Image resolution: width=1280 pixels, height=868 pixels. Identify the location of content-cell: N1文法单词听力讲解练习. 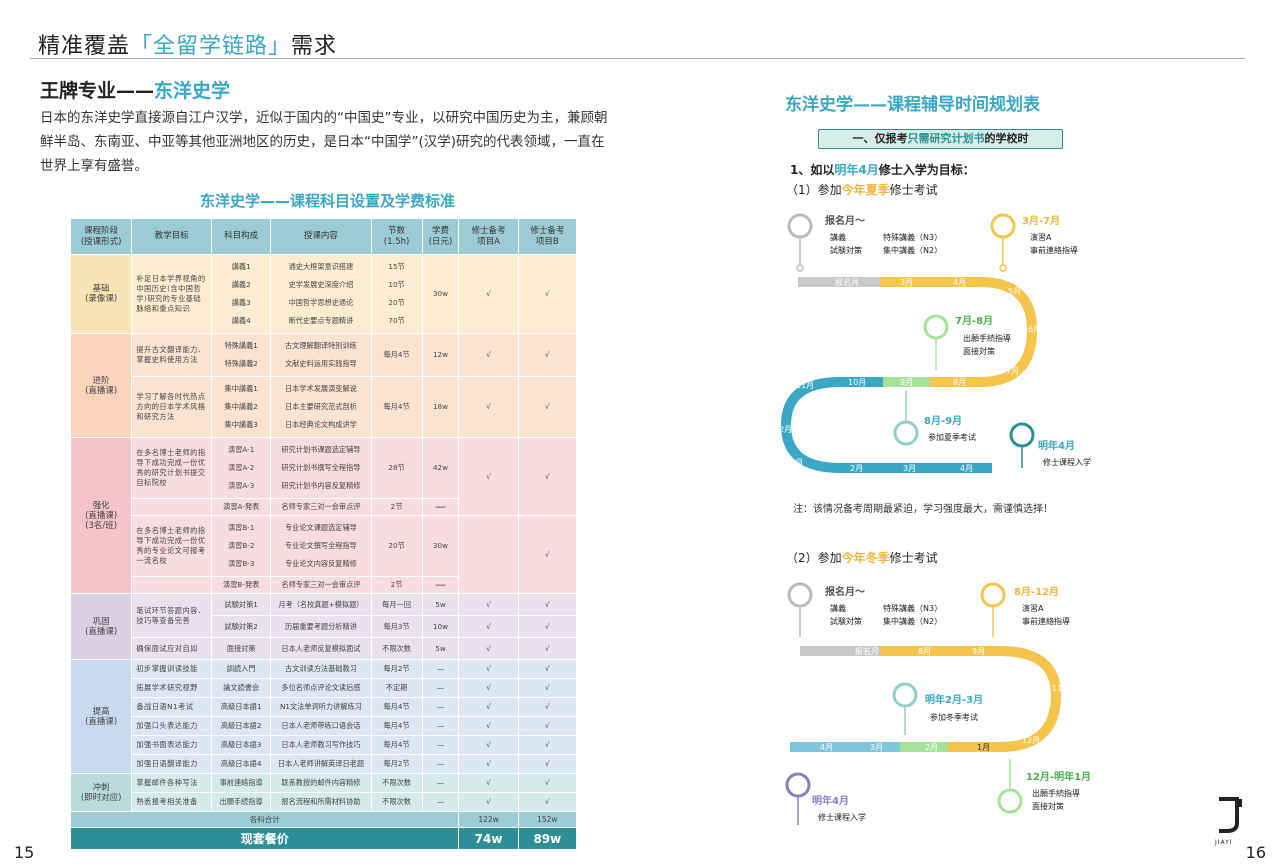
(321, 707).